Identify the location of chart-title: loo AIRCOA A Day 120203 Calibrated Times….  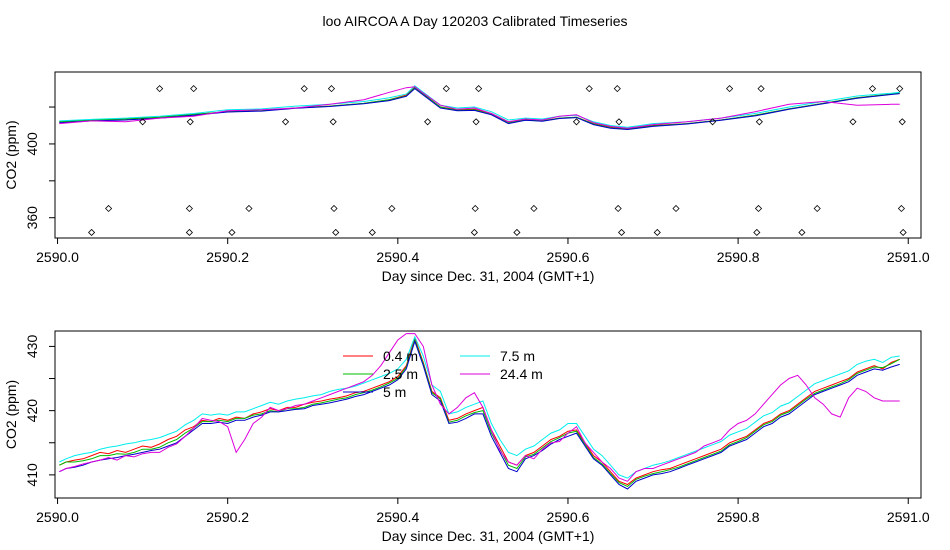
(474, 21).